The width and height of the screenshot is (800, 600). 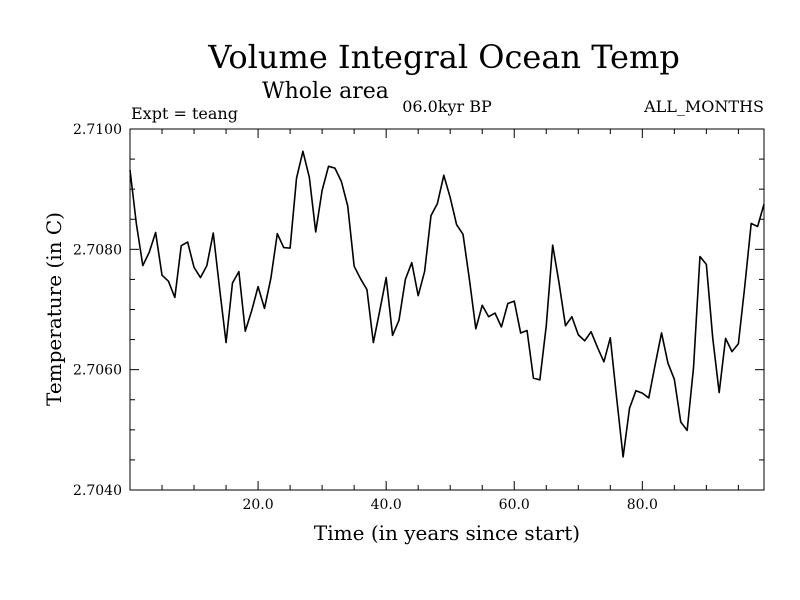 What do you see at coordinates (97, 250) in the screenshot?
I see `y-tick-label: 2.7080` at bounding box center [97, 250].